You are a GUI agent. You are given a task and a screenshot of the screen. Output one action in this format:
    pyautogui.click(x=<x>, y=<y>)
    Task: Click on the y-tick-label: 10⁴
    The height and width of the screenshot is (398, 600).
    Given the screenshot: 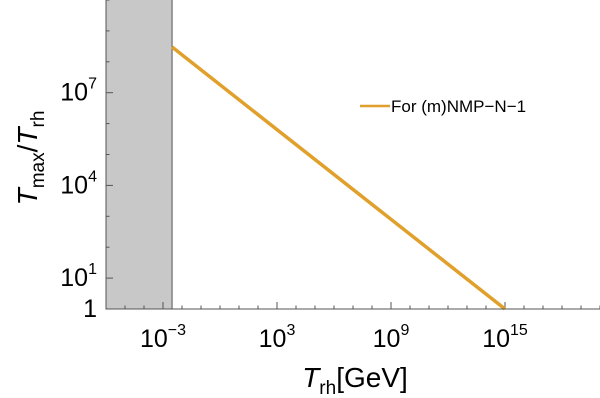 What is the action you would take?
    pyautogui.click(x=78, y=183)
    